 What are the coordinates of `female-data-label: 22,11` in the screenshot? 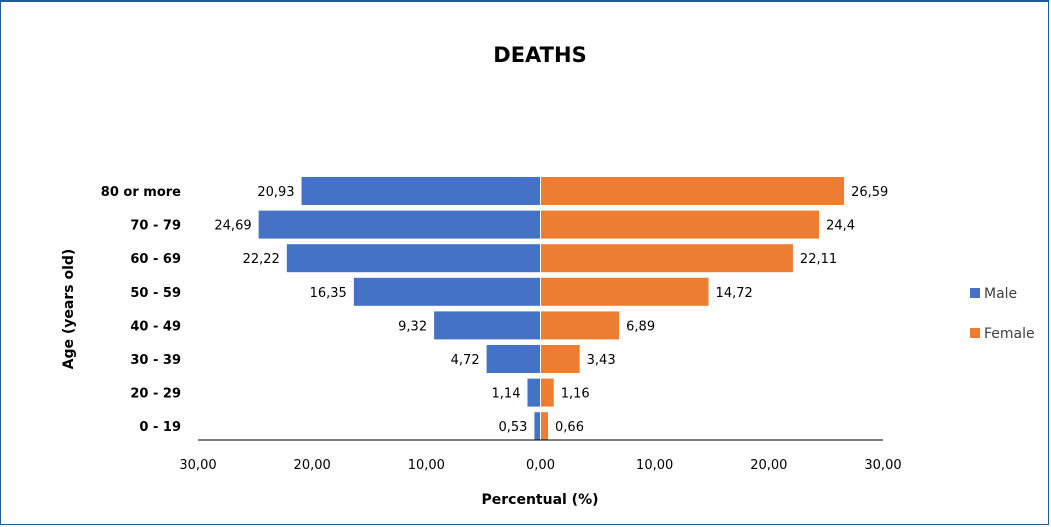 It's located at (818, 259).